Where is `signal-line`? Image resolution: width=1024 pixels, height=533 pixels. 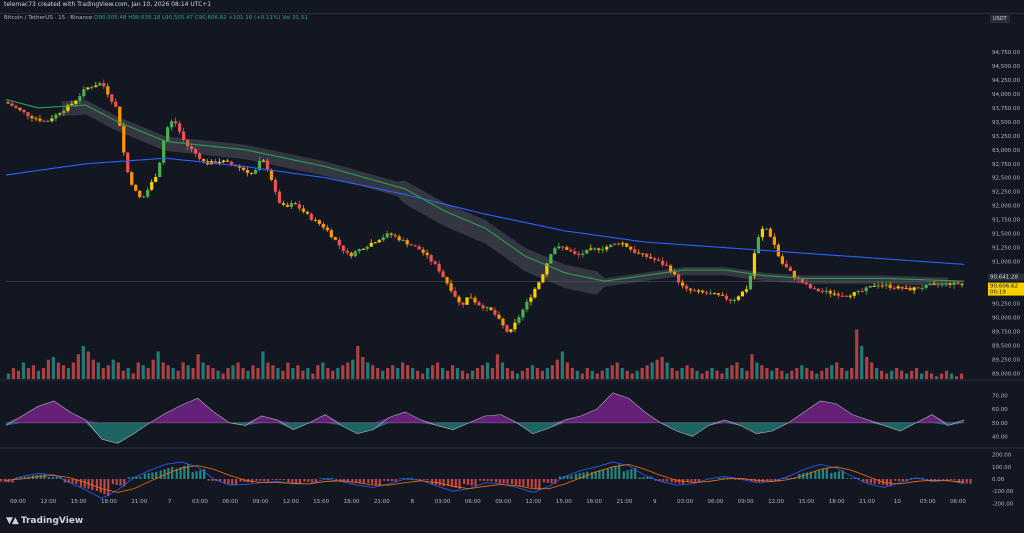 signal-line is located at coordinates (485, 478).